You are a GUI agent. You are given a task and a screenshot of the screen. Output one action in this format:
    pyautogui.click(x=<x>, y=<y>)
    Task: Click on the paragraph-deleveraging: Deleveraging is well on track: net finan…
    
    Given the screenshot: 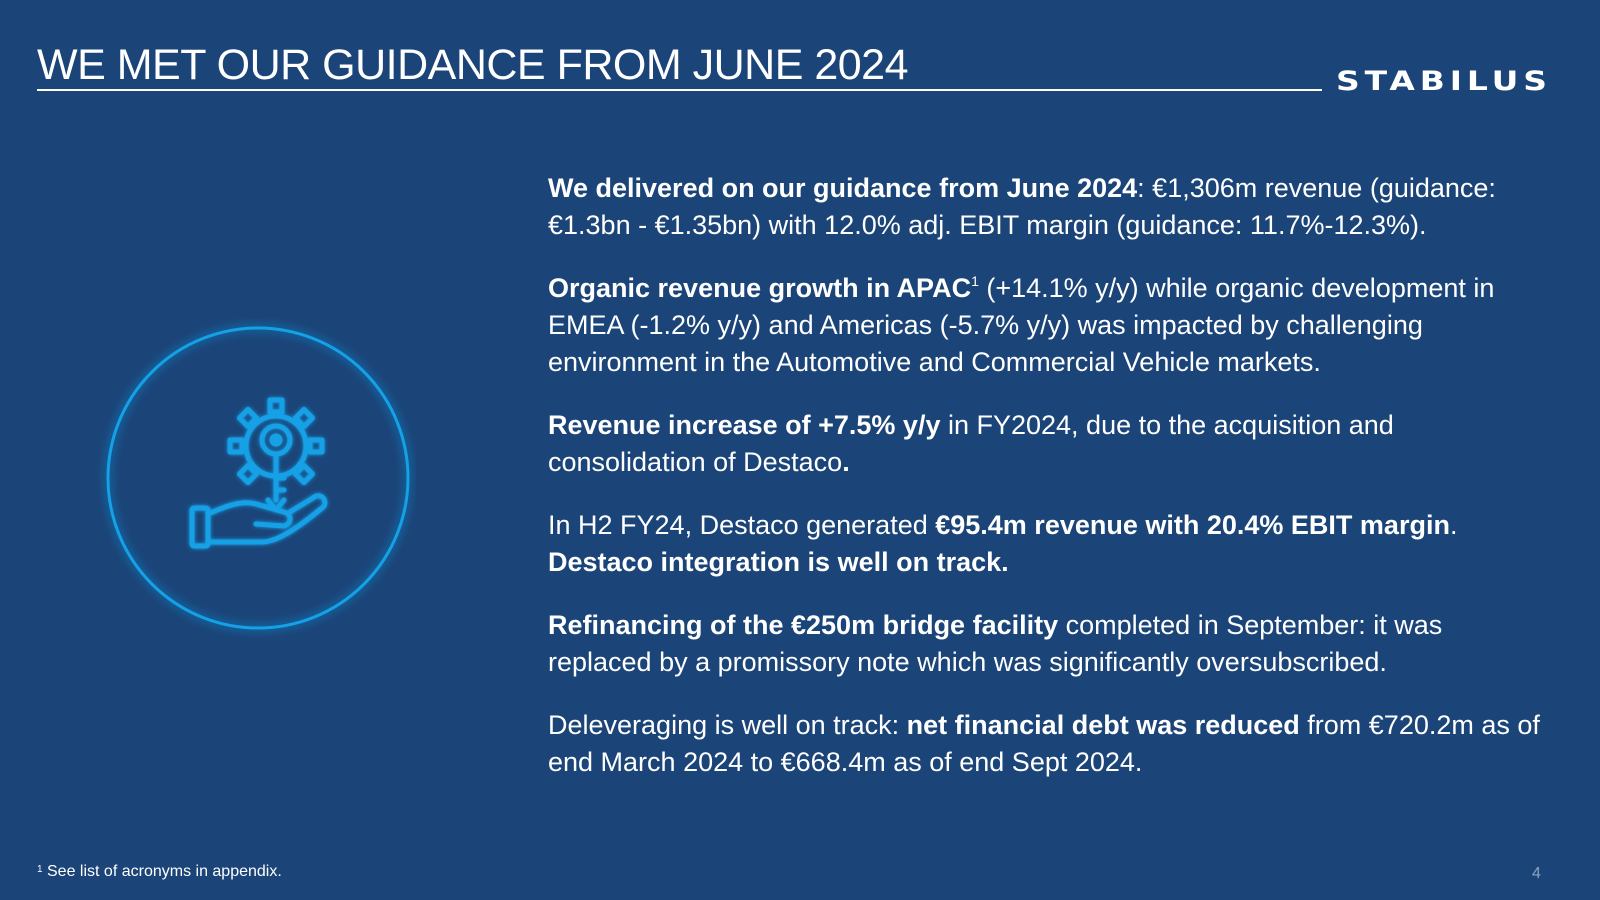 What is the action you would take?
    pyautogui.click(x=1048, y=744)
    